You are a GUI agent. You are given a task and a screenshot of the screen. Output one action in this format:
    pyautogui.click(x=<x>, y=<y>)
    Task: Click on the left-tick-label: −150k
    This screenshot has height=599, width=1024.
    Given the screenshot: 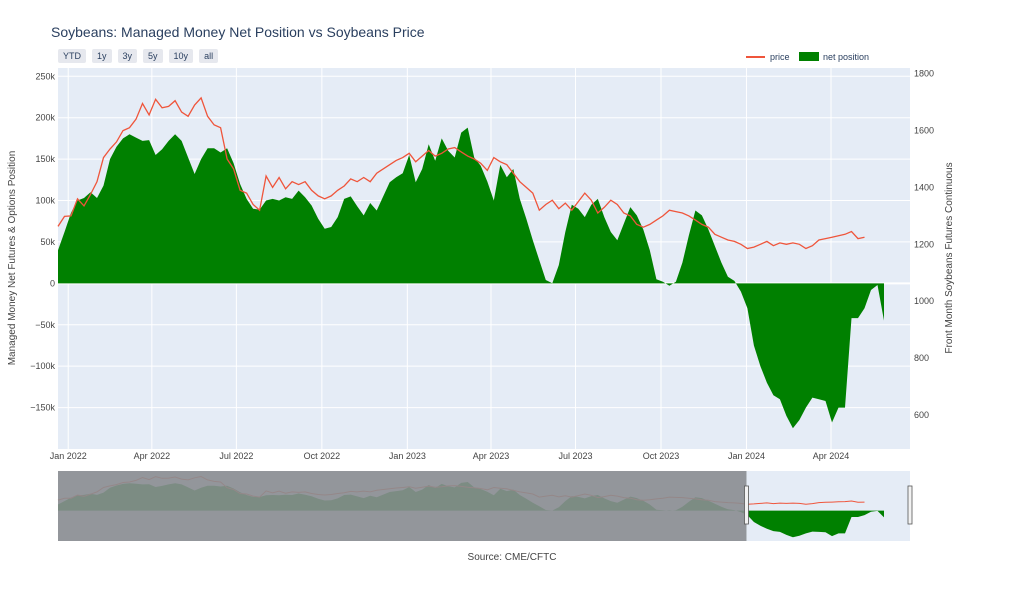 What is the action you would take?
    pyautogui.click(x=42, y=408)
    